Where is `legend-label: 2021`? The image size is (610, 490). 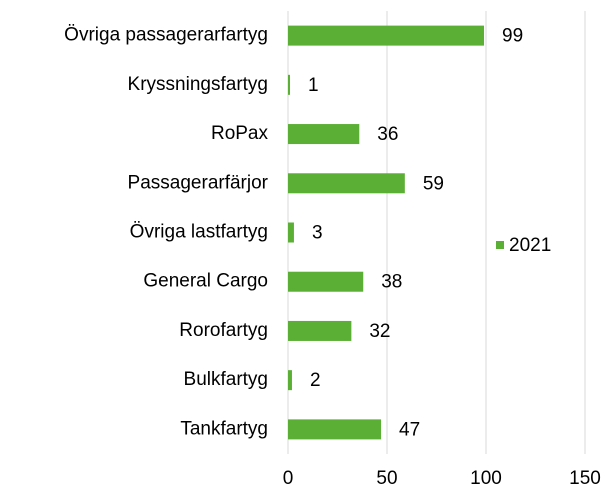 legend-label: 2021 is located at coordinates (530, 245).